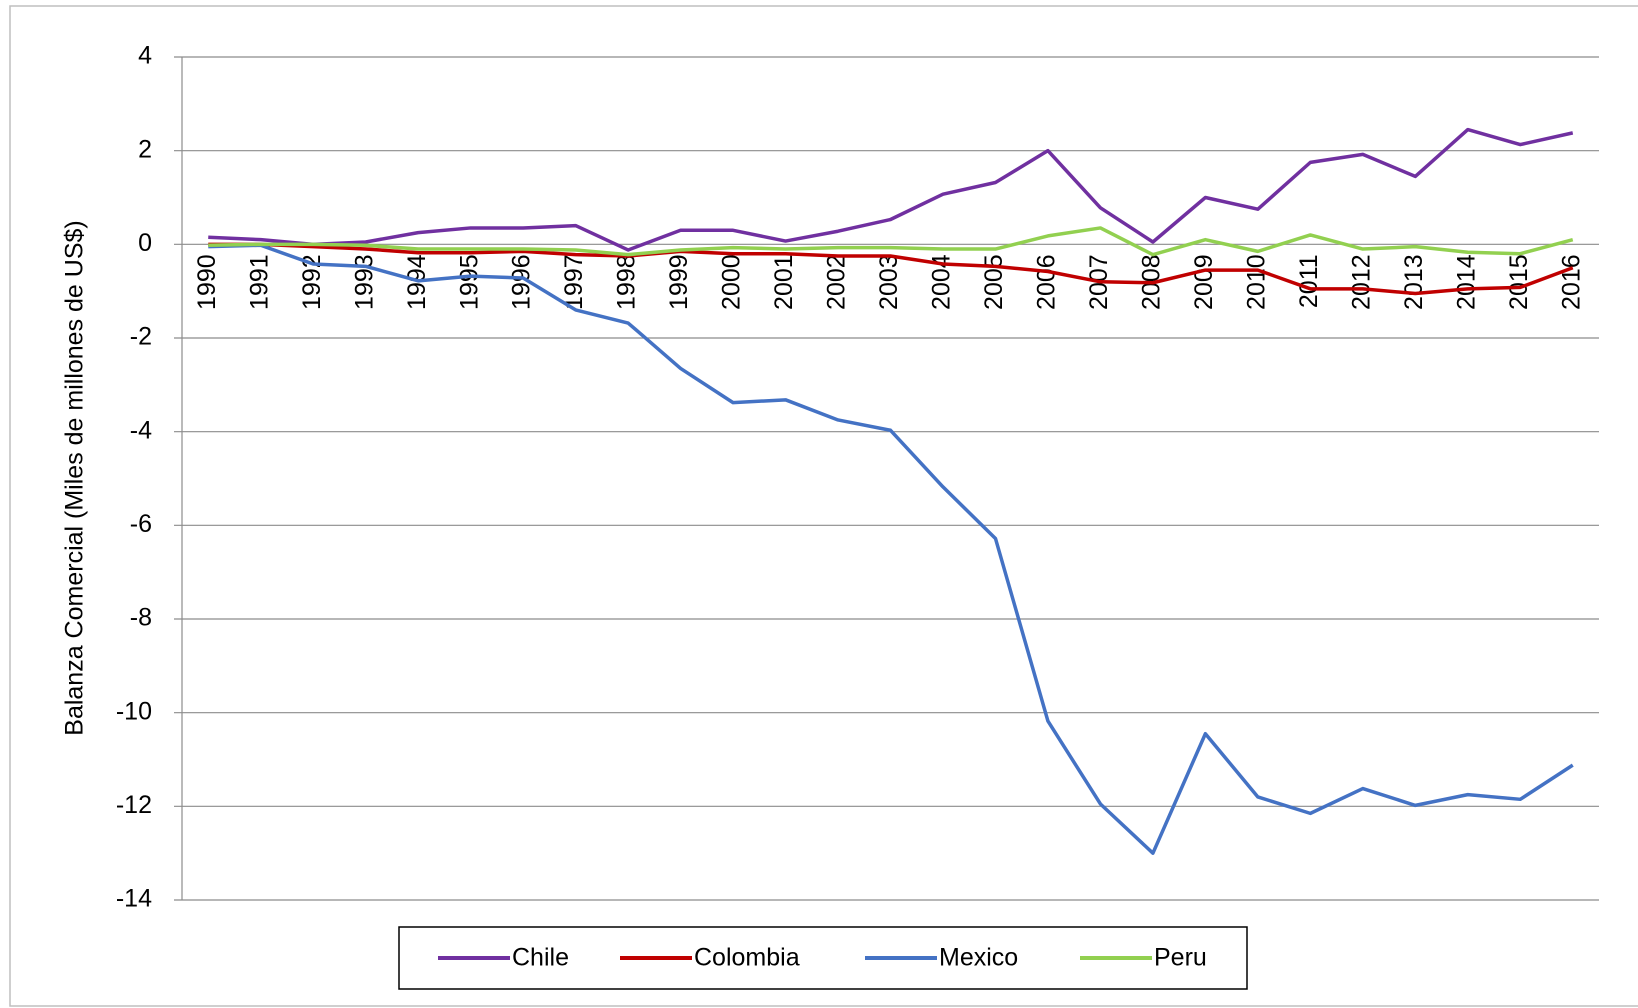  What do you see at coordinates (574, 282) in the screenshot?
I see `x-tick-label: 1997` at bounding box center [574, 282].